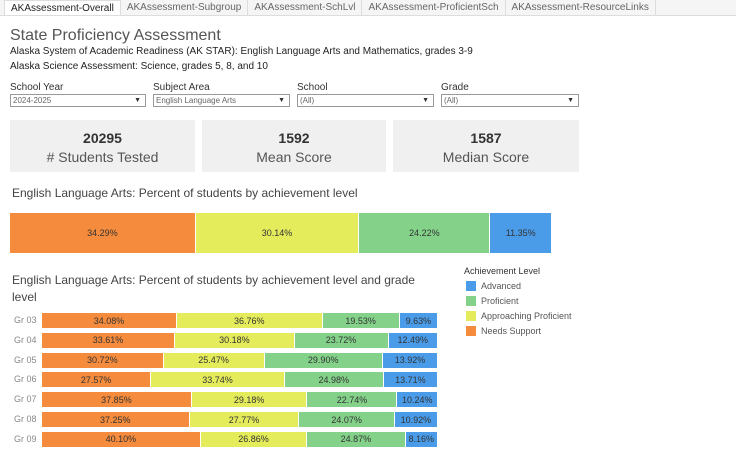 The height and width of the screenshot is (454, 736). I want to click on legend-item: Approaching Proficient, so click(519, 316).